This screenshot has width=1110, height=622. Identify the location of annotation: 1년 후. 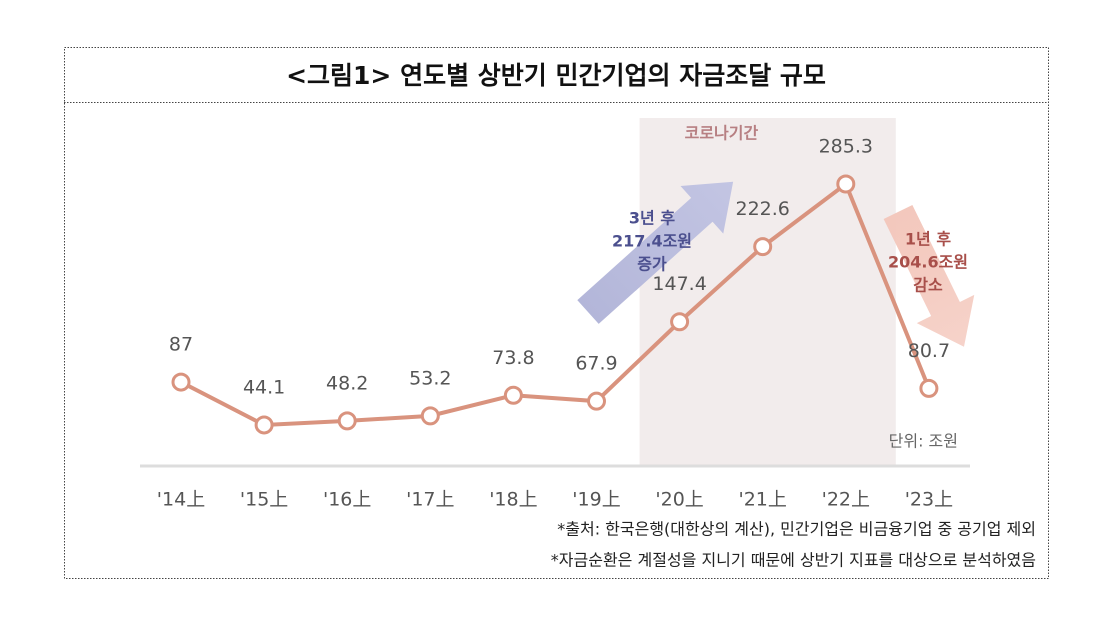
(928, 239).